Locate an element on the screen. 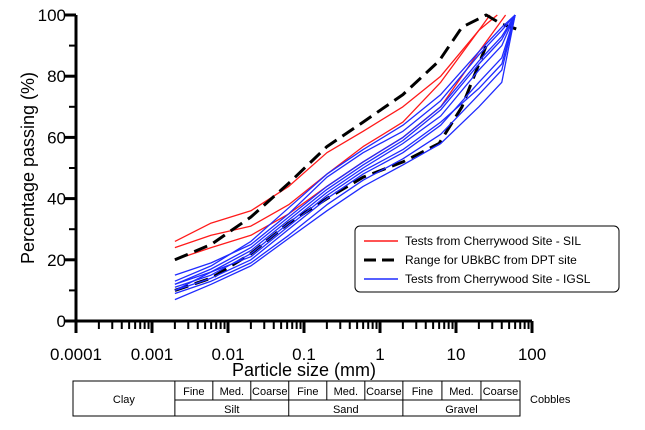 The image size is (645, 430). y-tick-label: 100 is located at coordinates (52, 15).